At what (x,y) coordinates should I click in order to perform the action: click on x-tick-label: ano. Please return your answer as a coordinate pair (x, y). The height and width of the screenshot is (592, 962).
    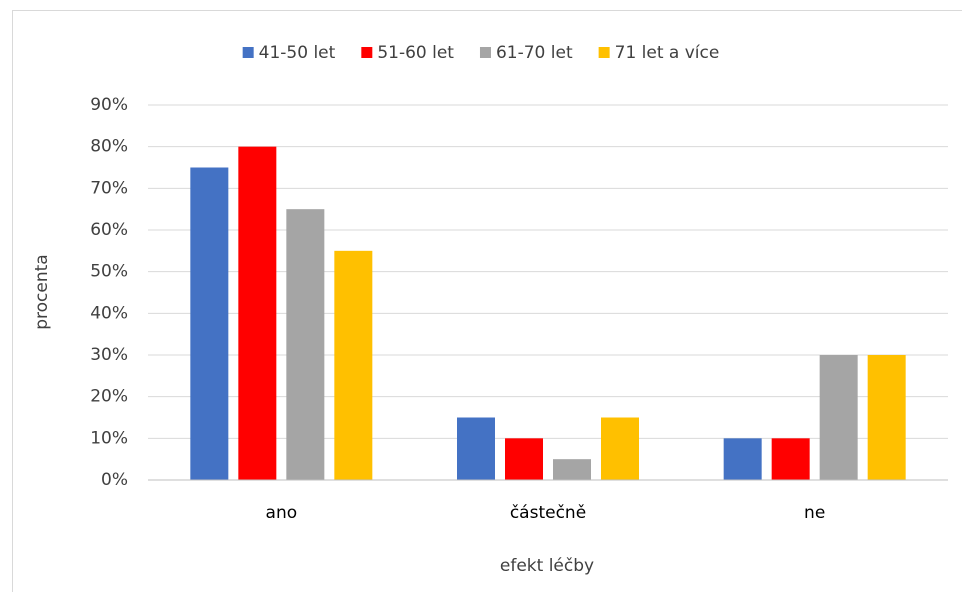
    Looking at the image, I should click on (282, 513).